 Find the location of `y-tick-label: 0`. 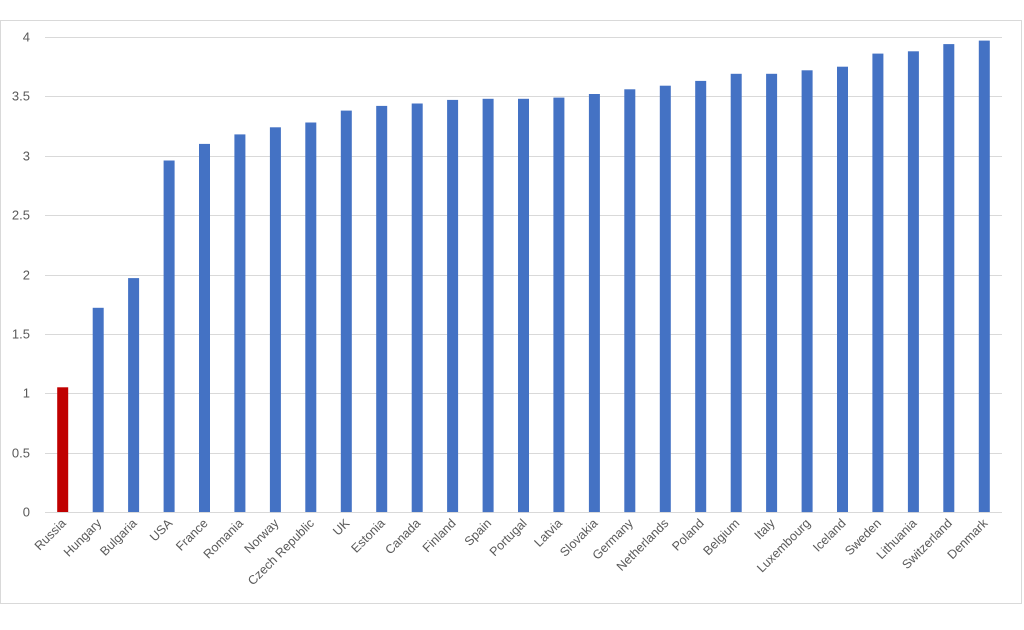

y-tick-label: 0 is located at coordinates (26, 512).